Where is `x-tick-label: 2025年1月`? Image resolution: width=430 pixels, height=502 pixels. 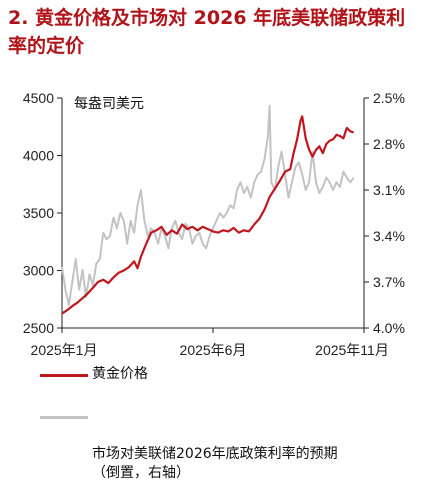
x-tick-label: 2025年1月 is located at coordinates (64, 350).